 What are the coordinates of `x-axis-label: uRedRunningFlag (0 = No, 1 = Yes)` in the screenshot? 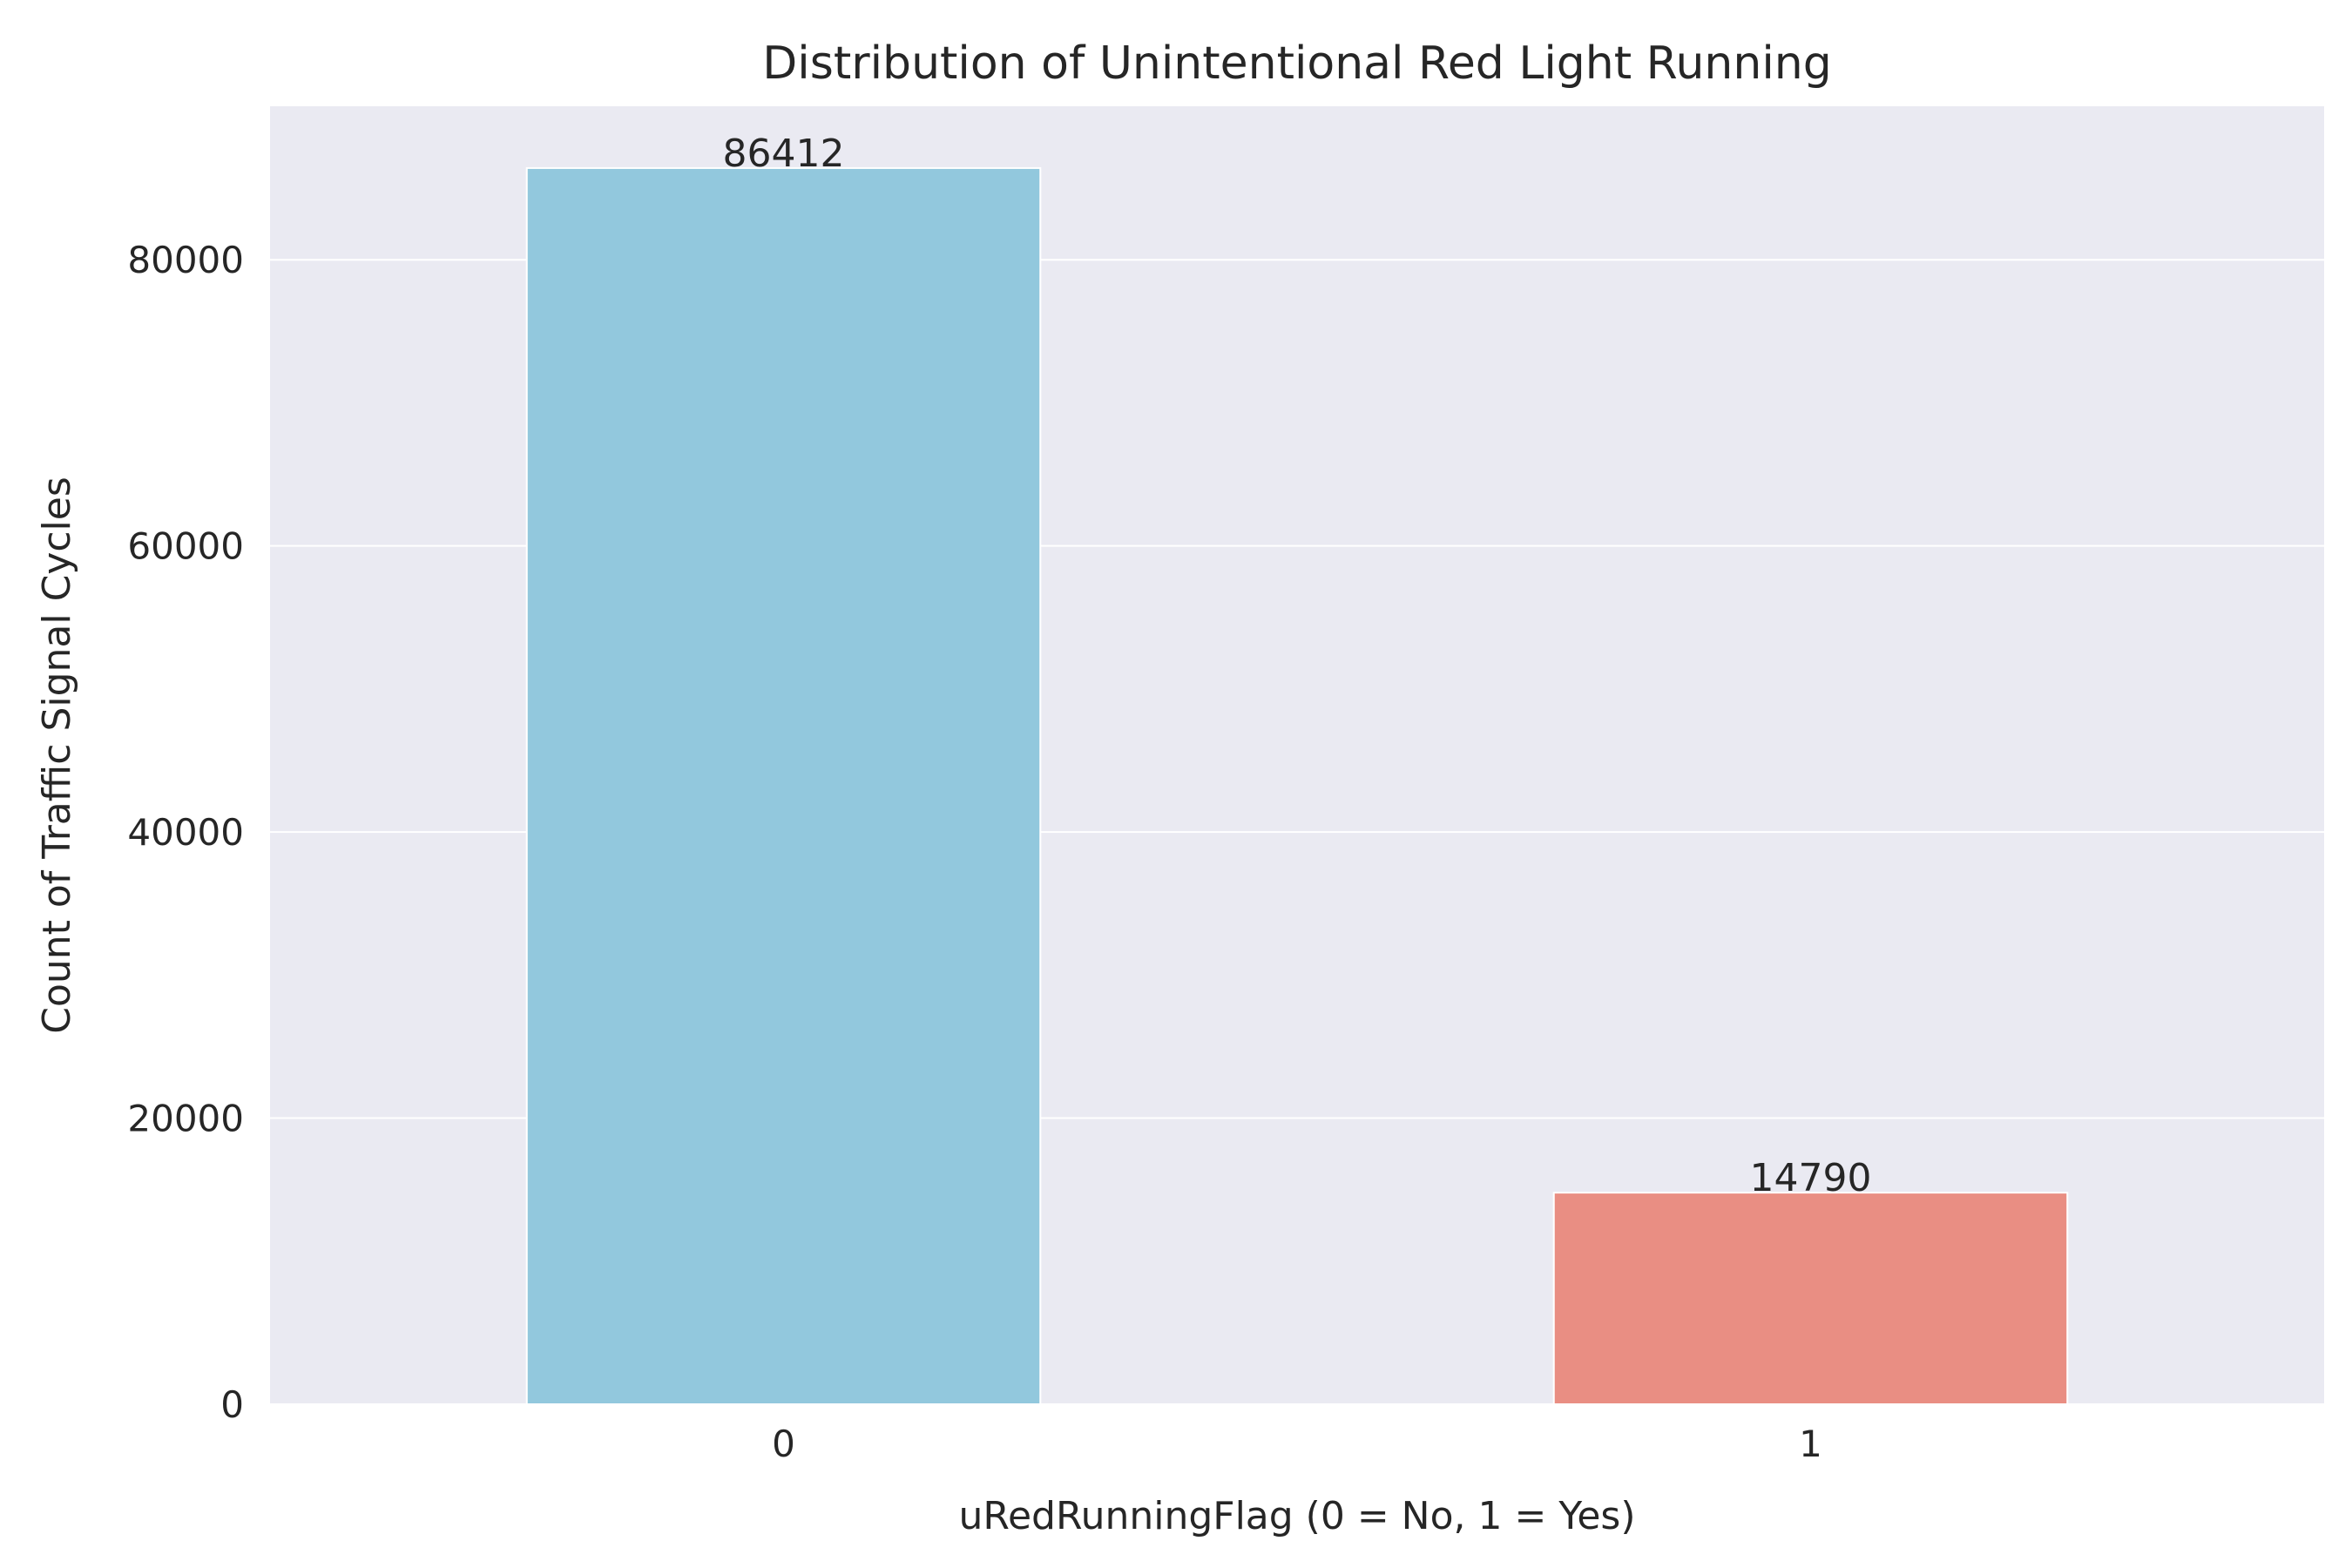 It's located at (1296, 1516).